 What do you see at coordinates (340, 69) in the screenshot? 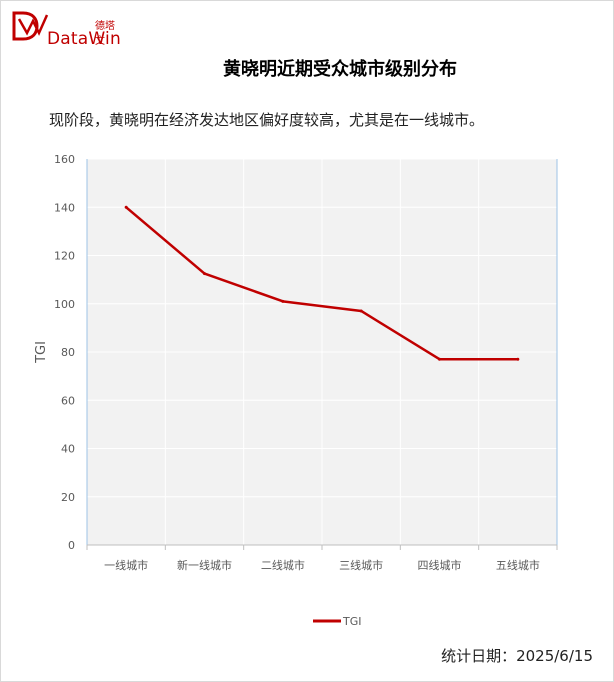
I see `chart-title: 黄晓明近期受众城市级别分布` at bounding box center [340, 69].